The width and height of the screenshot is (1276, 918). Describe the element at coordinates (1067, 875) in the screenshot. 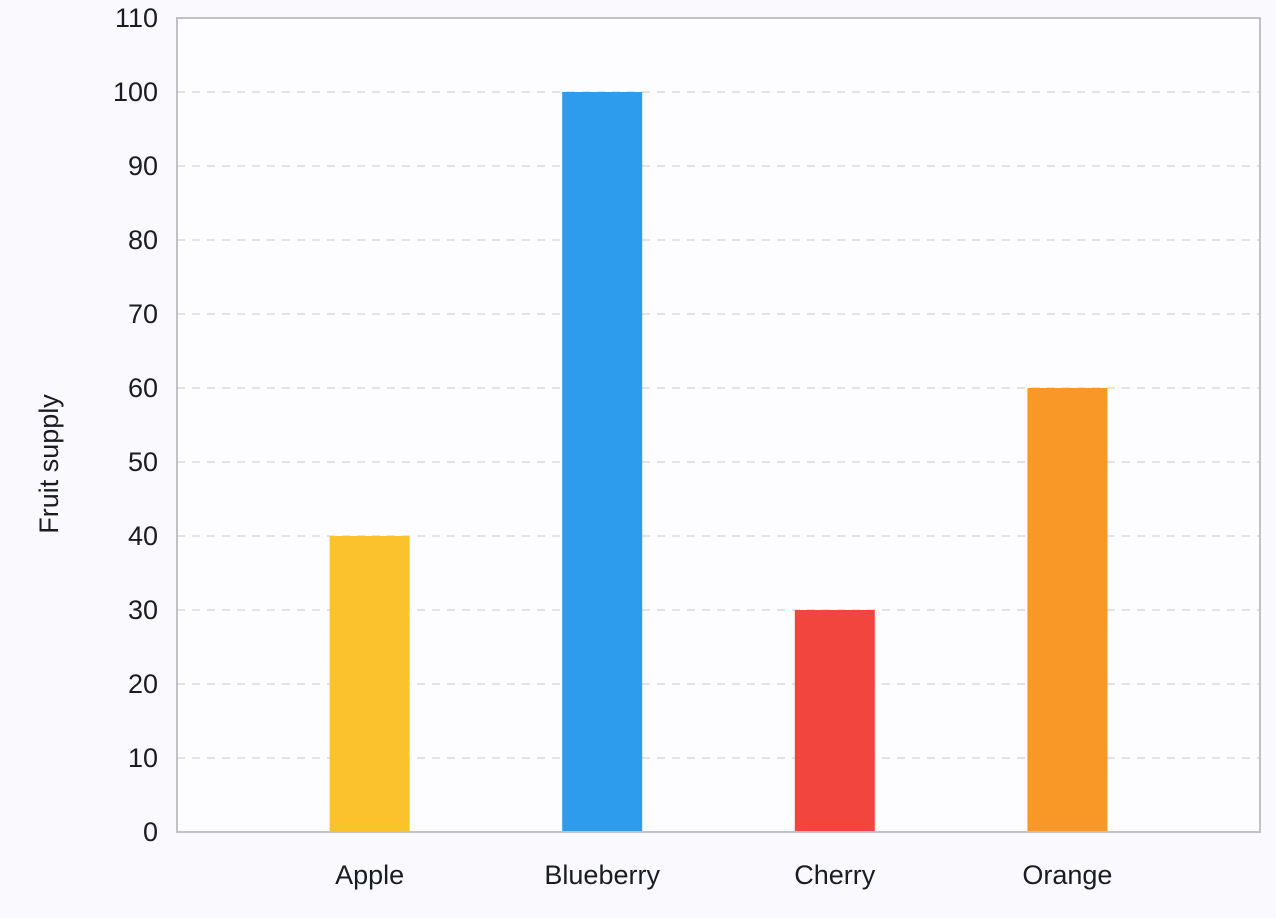

I see `x-tick-label-orange: Orange` at that location.